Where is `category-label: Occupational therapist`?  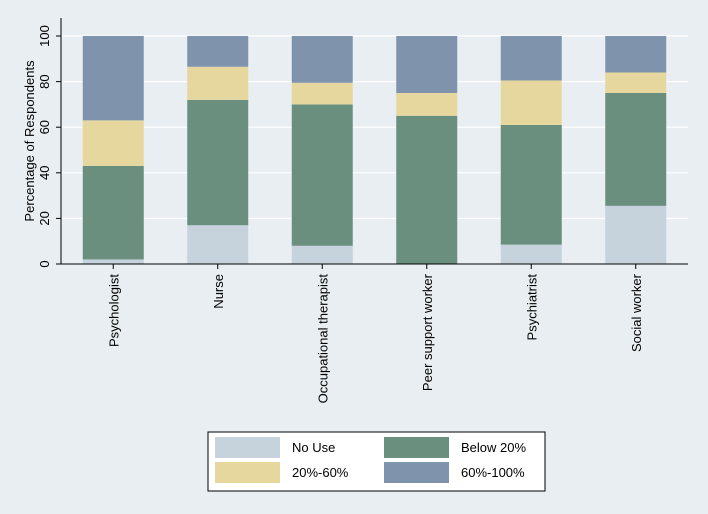 category-label: Occupational therapist is located at coordinates (322, 339).